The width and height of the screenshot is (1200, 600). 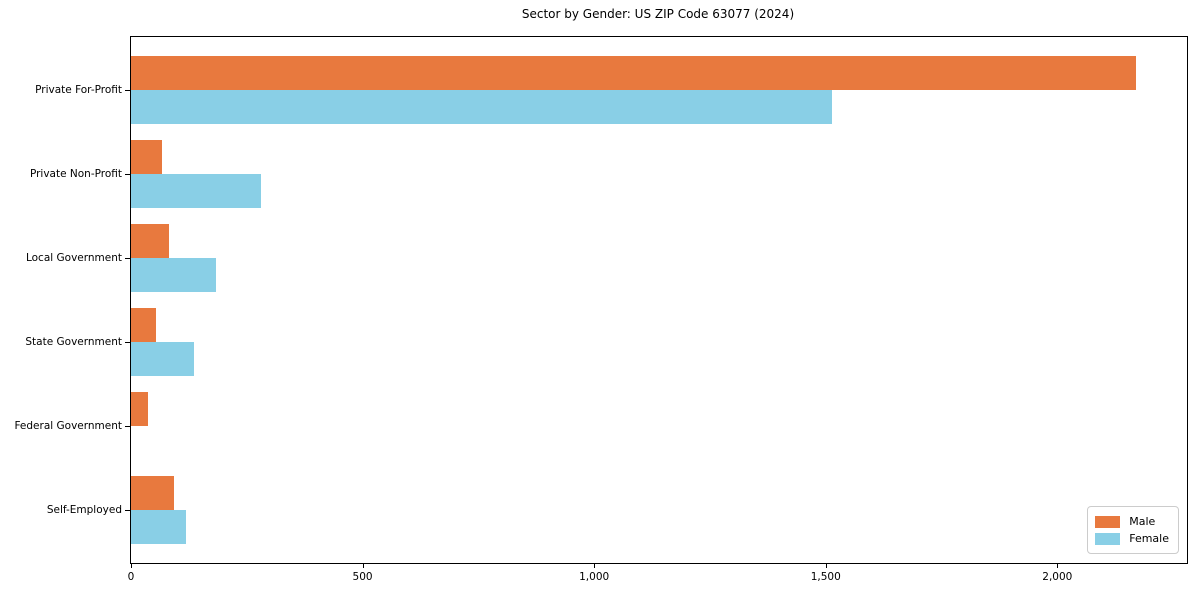 What do you see at coordinates (825, 577) in the screenshot?
I see `xtick-label-1,500: 1,500` at bounding box center [825, 577].